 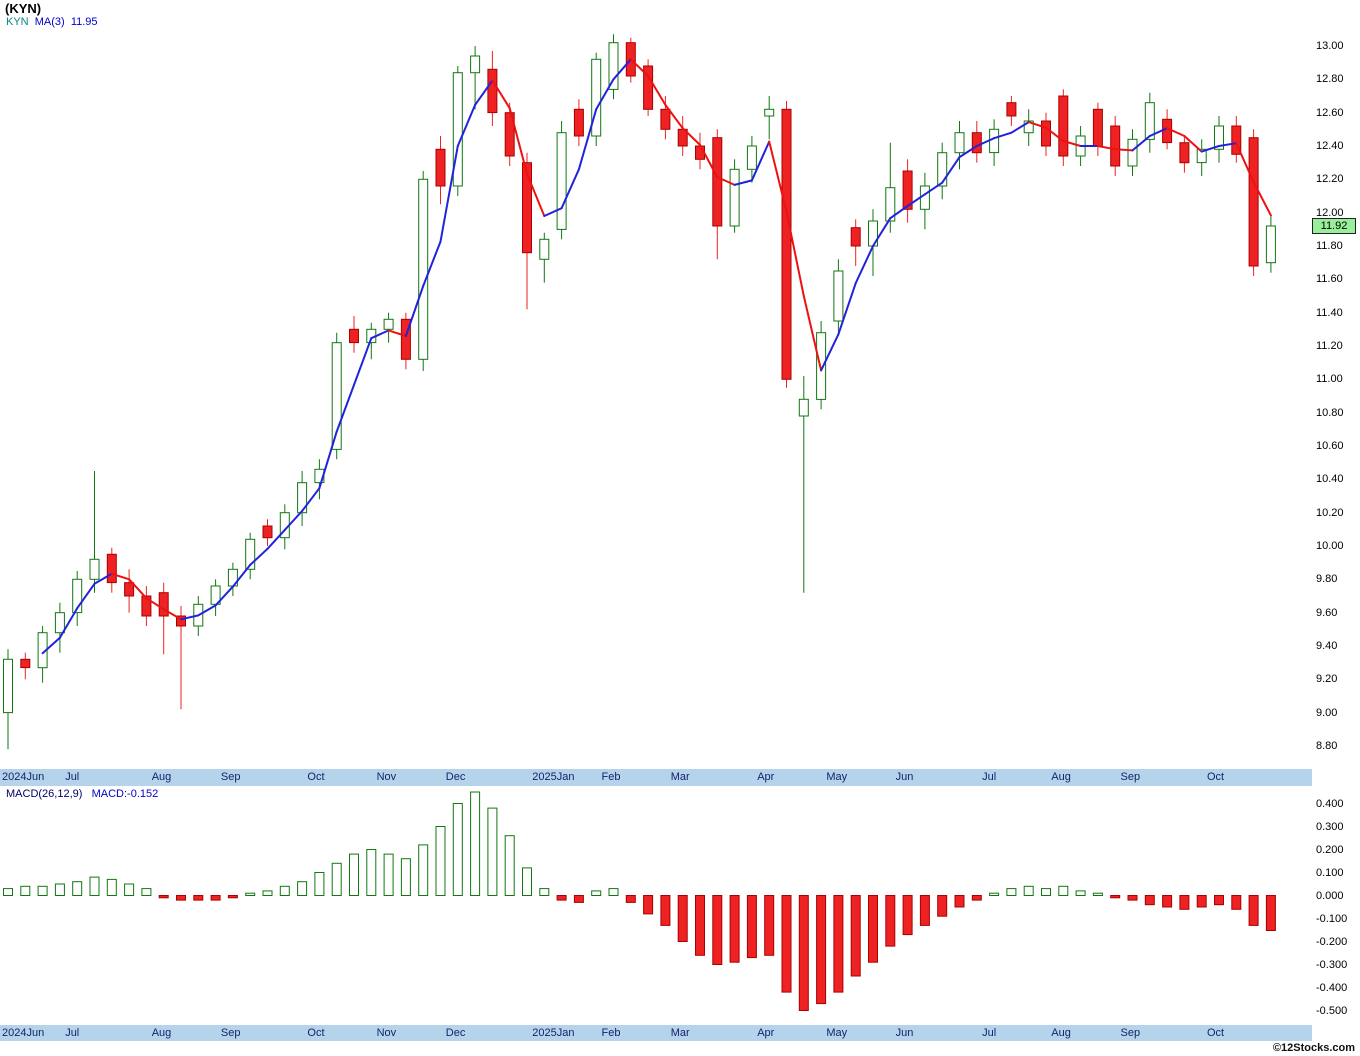 I want to click on month-label: Mar, so click(x=680, y=1033).